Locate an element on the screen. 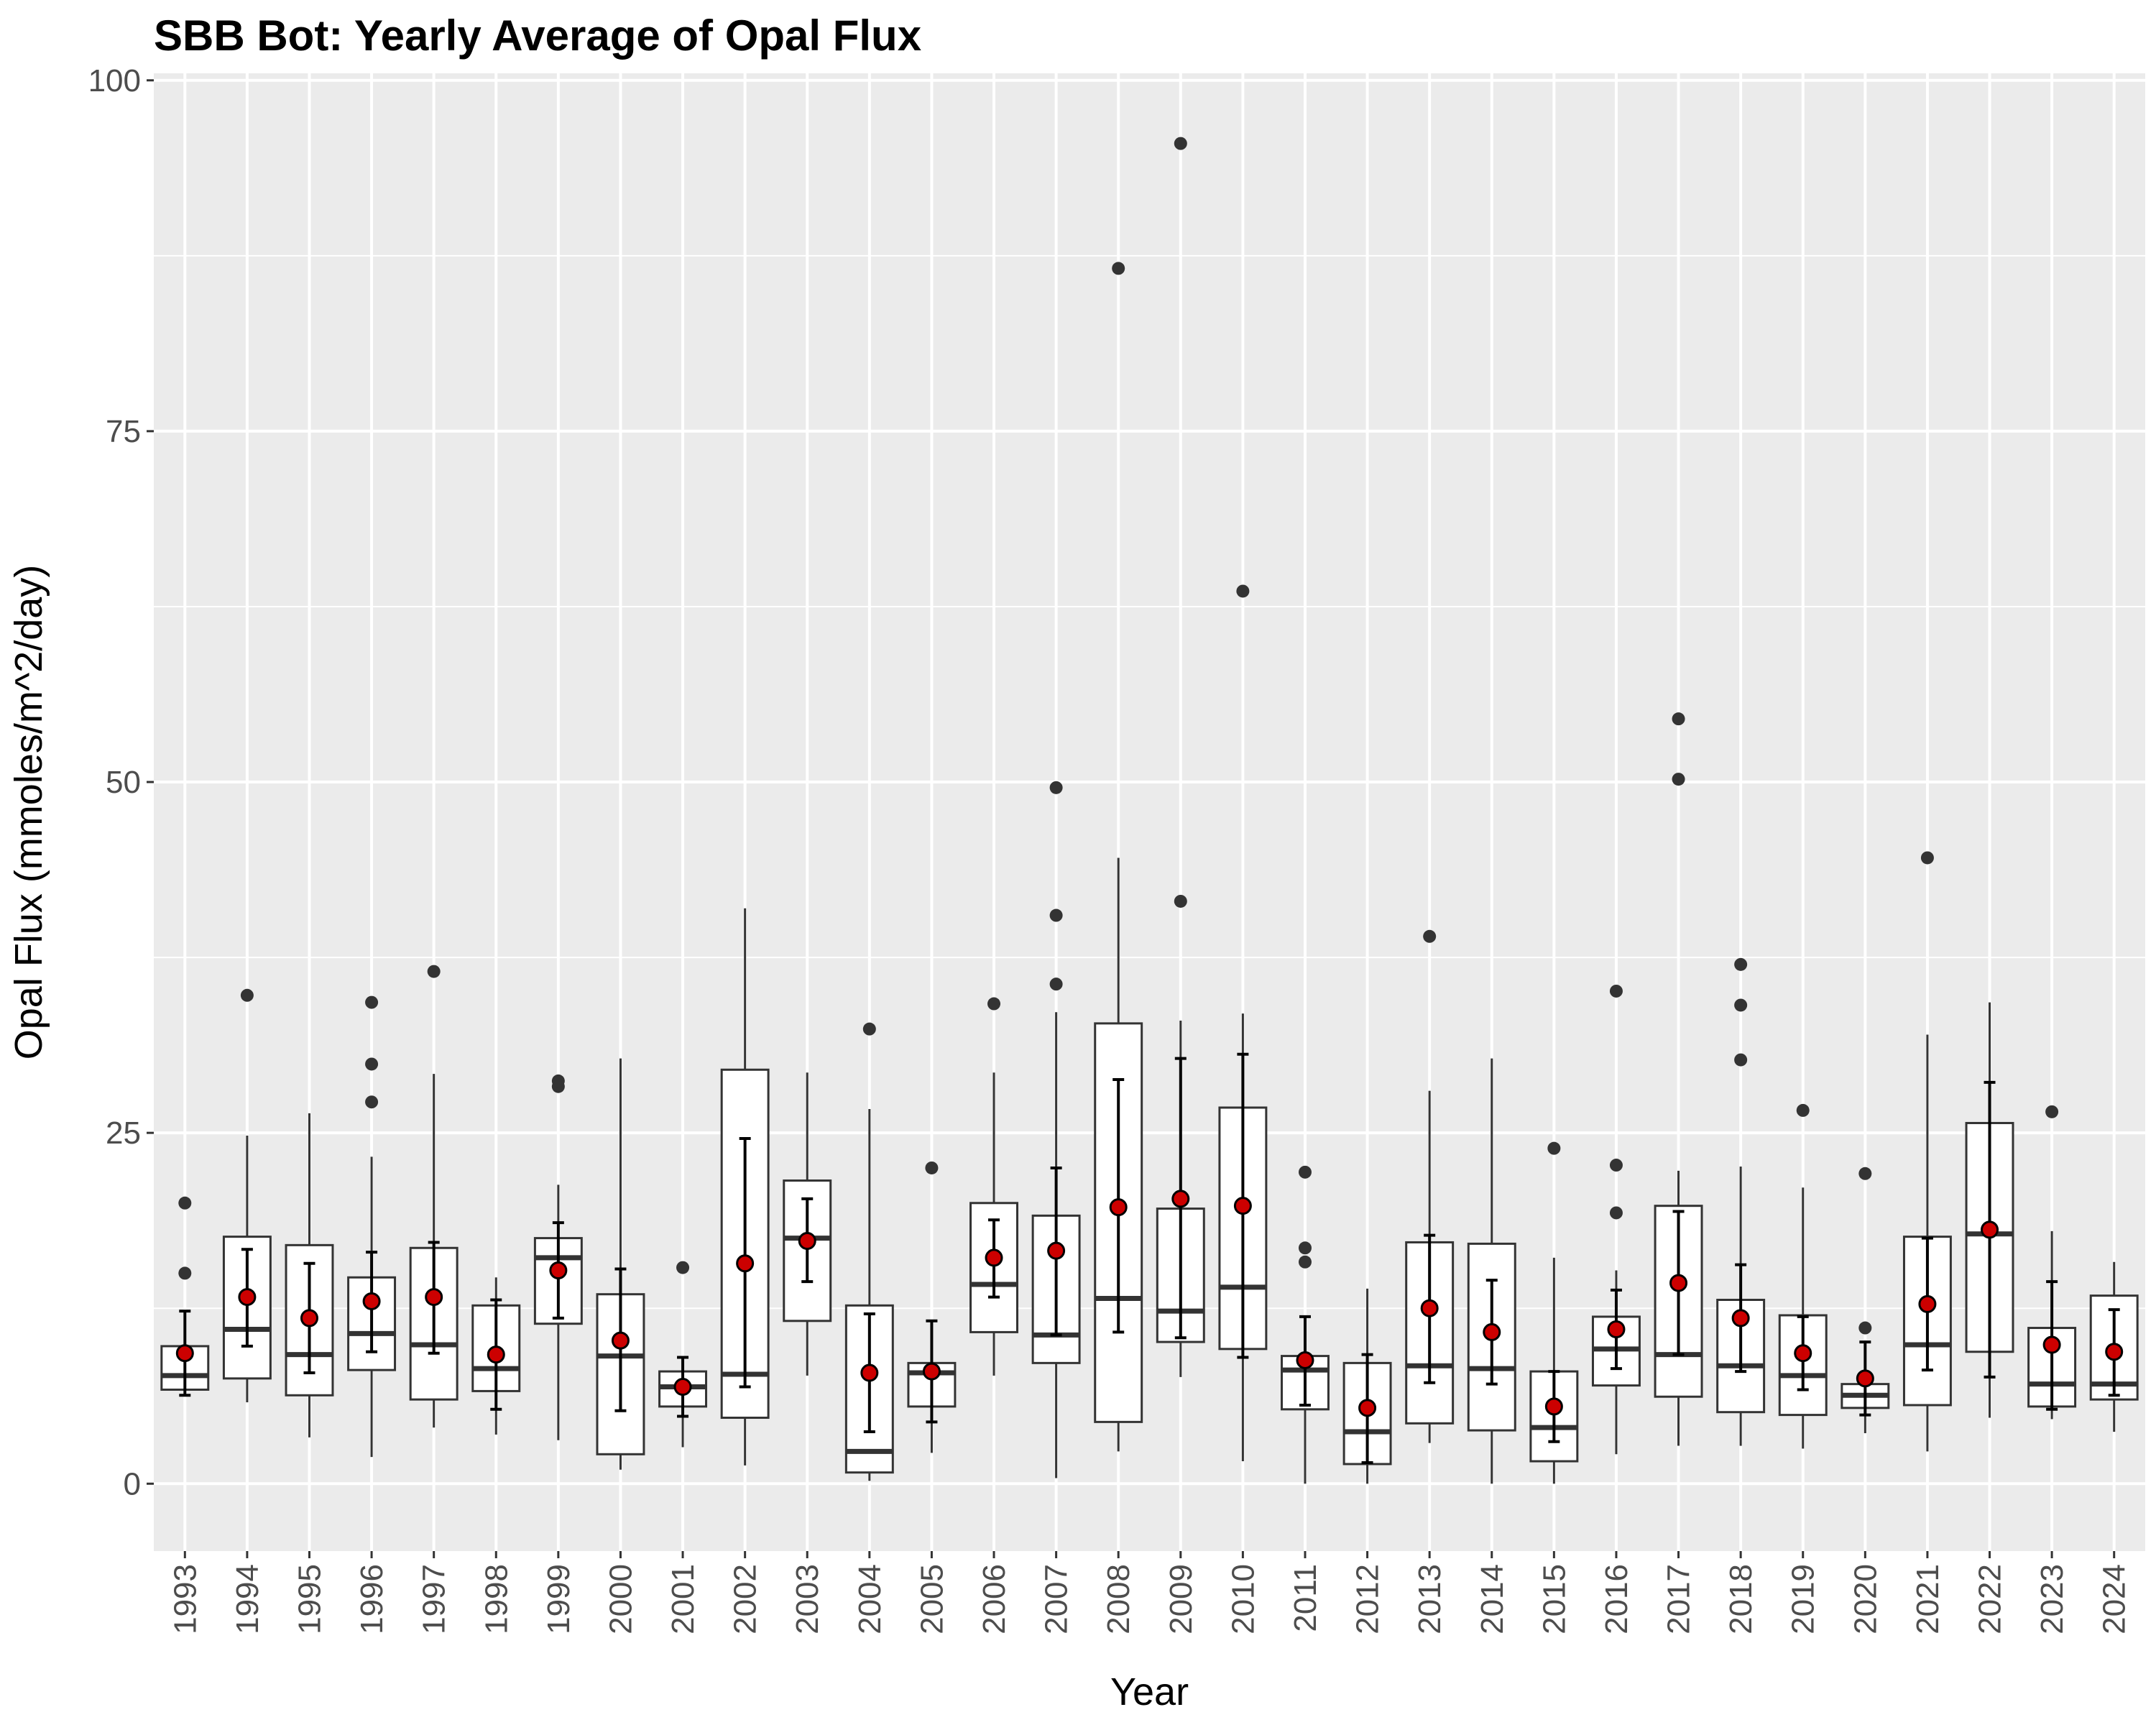 This screenshot has height=1725, width=2156. x-tick-label: 2018 is located at coordinates (1741, 1599).